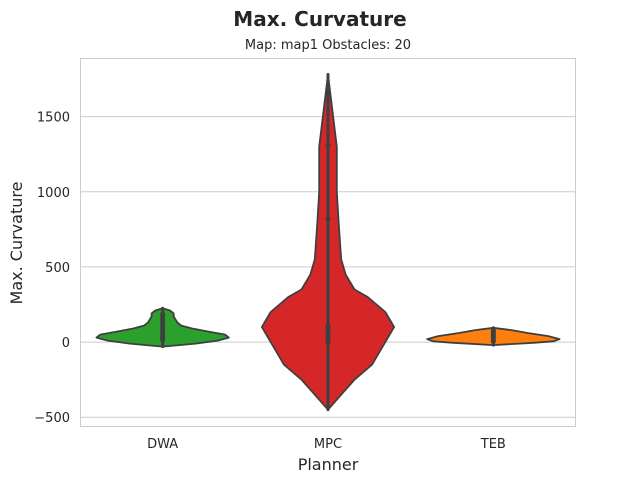 The width and height of the screenshot is (640, 480). I want to click on violin-dwa, so click(162, 327).